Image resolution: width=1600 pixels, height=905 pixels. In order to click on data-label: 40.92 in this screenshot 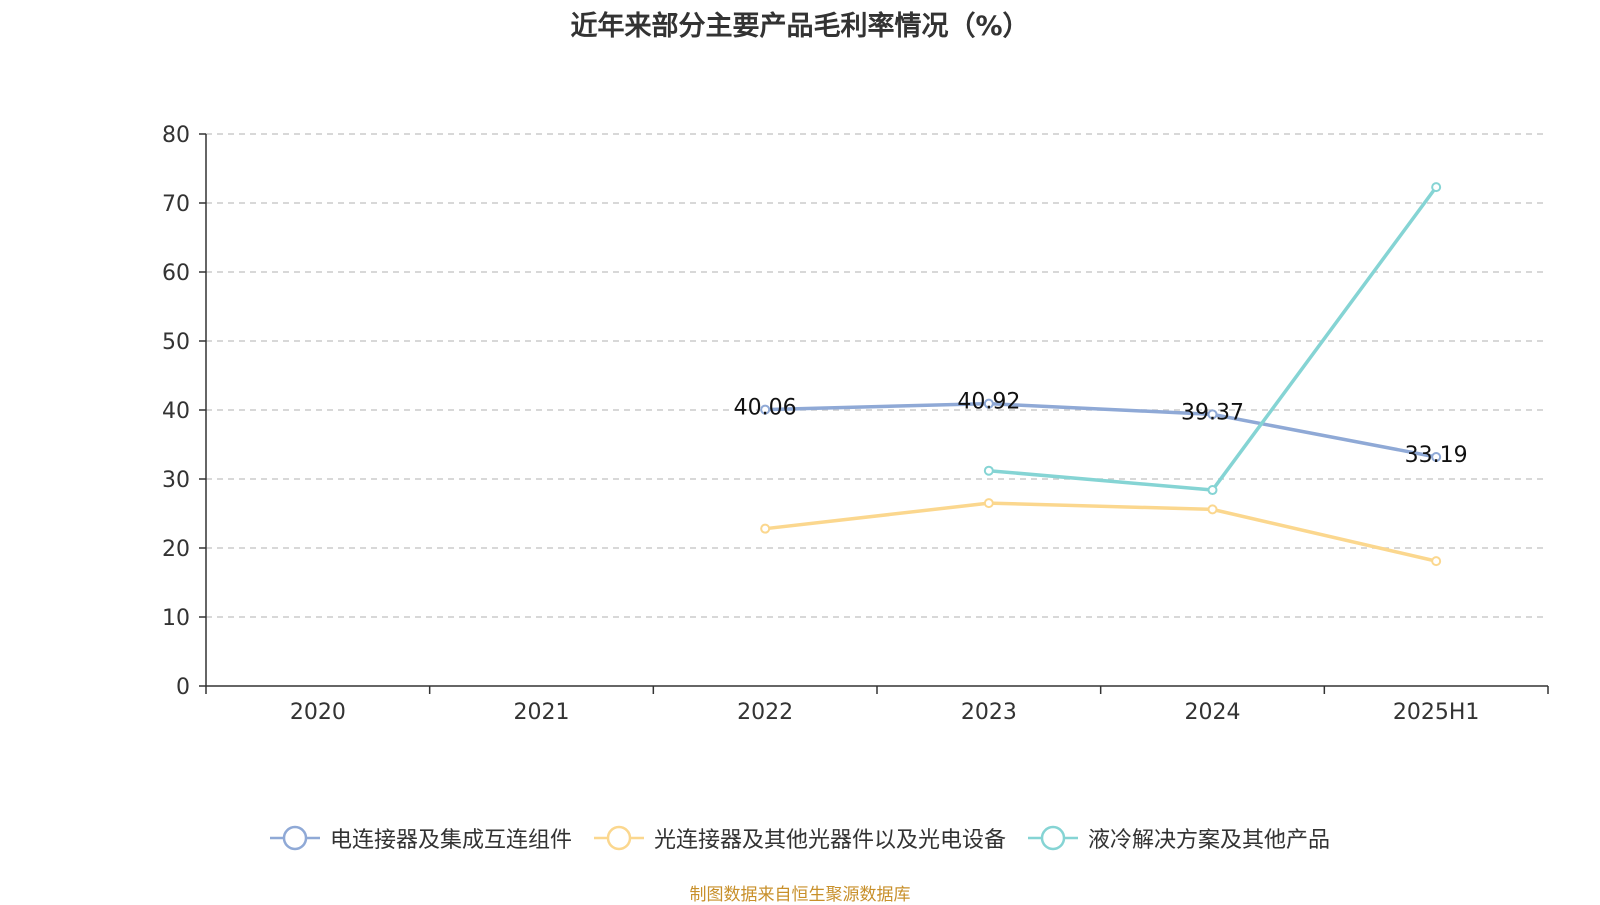, I will do `click(988, 402)`.